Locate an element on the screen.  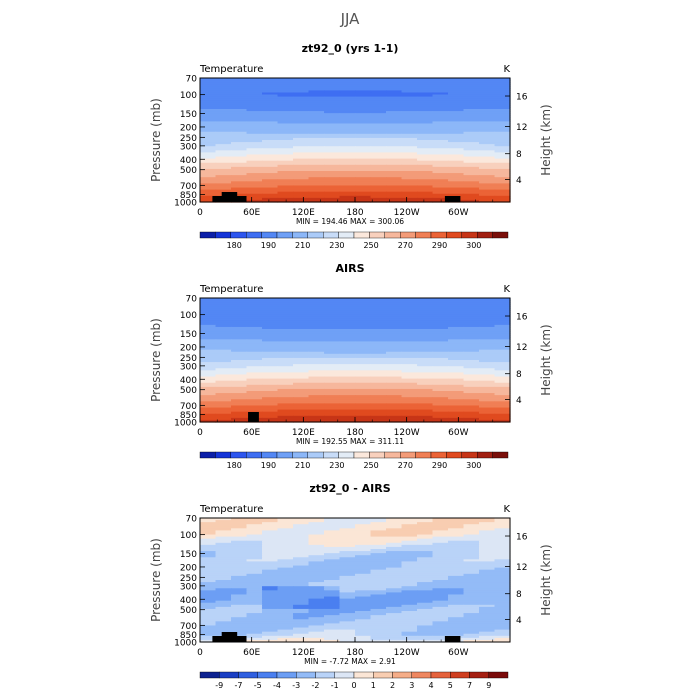
colorbar-label: -5 is located at coordinates (258, 685).